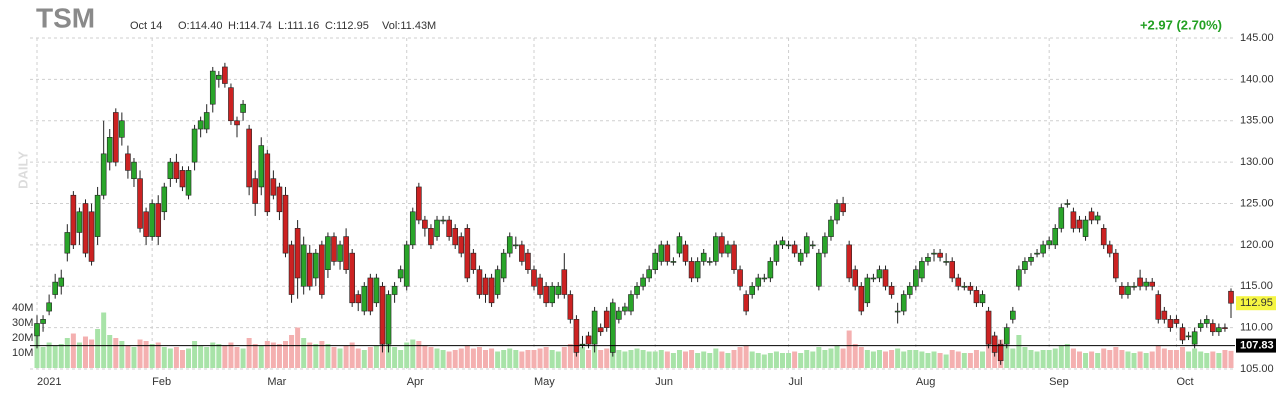 The width and height of the screenshot is (1280, 400). I want to click on x-tick-label: Jul, so click(796, 382).